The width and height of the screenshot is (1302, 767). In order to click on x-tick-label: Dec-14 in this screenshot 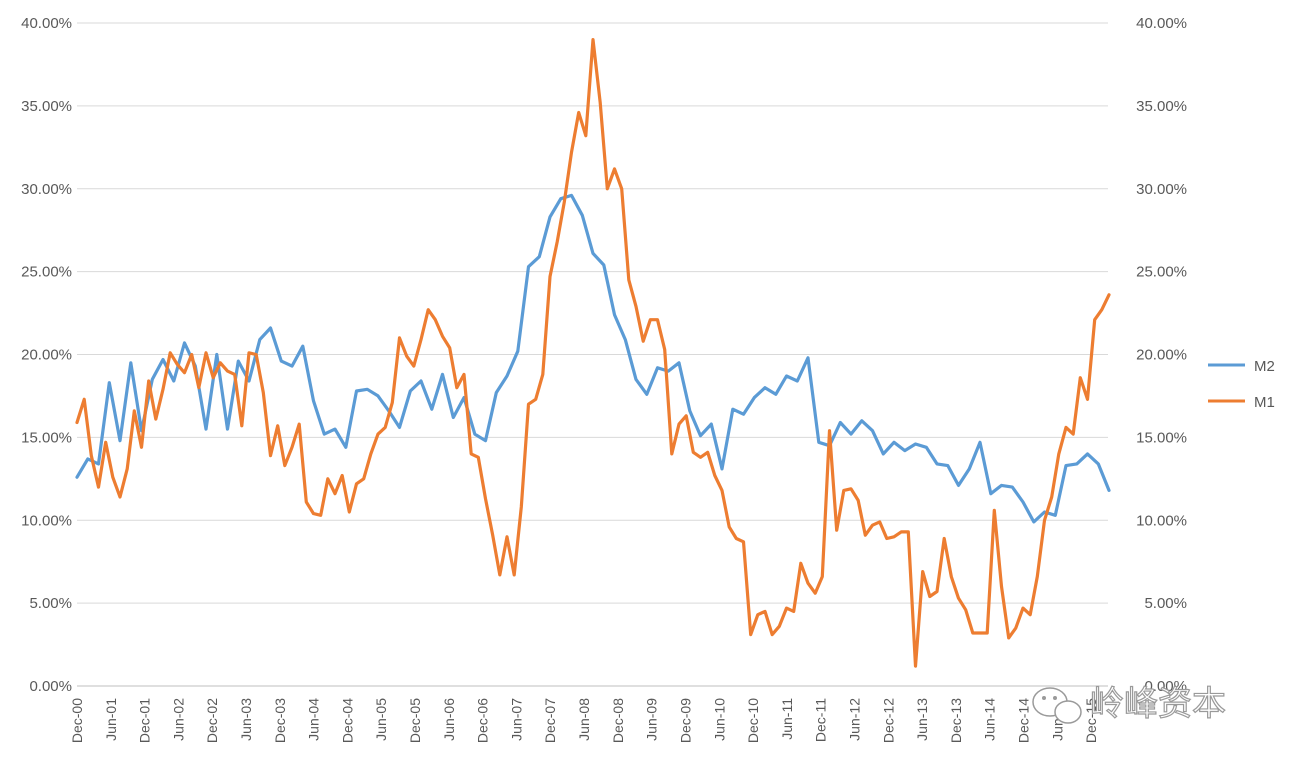, I will do `click(1023, 720)`.